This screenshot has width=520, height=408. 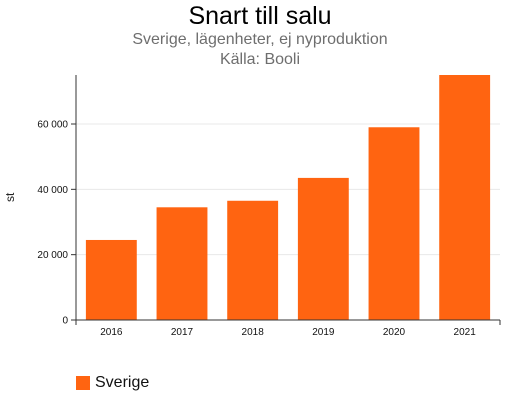 I want to click on y-tick-label: 40 000, so click(x=52, y=190).